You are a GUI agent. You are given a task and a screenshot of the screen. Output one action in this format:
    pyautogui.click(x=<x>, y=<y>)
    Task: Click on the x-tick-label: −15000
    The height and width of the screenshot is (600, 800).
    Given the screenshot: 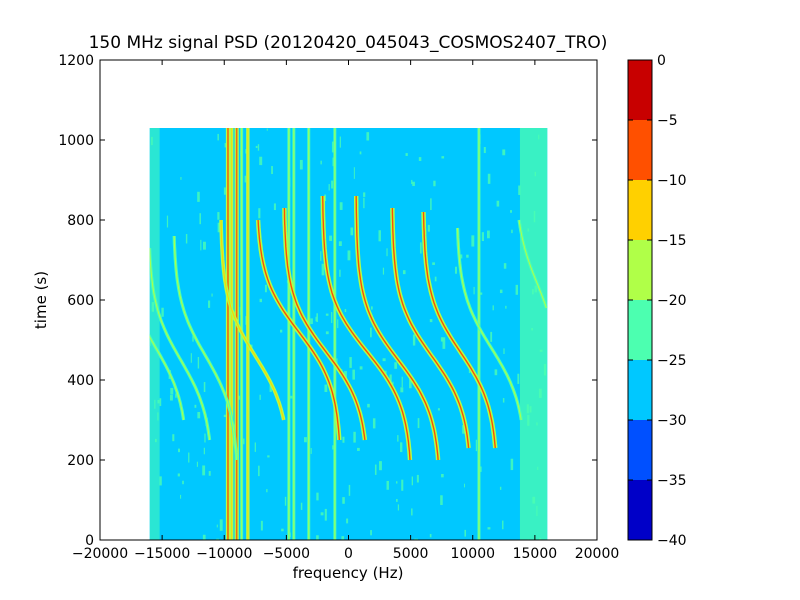 What is the action you would take?
    pyautogui.click(x=162, y=554)
    